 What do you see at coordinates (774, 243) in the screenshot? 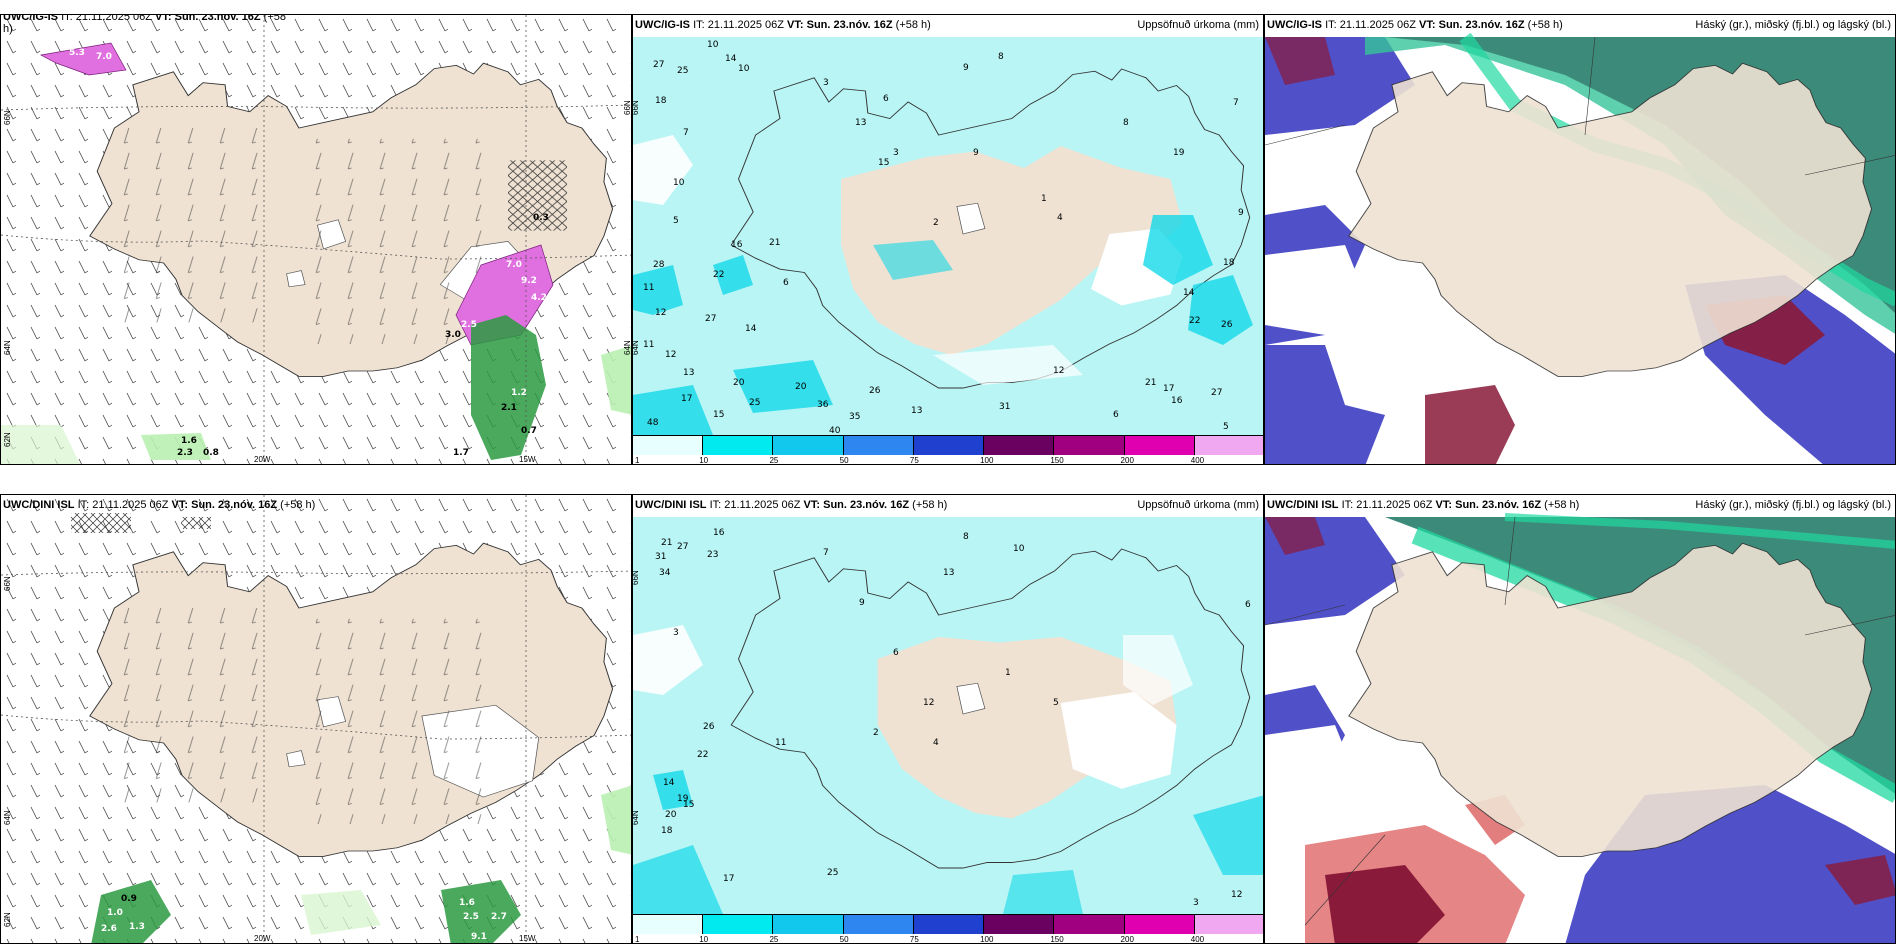
I see `svg-text: 21` at bounding box center [774, 243].